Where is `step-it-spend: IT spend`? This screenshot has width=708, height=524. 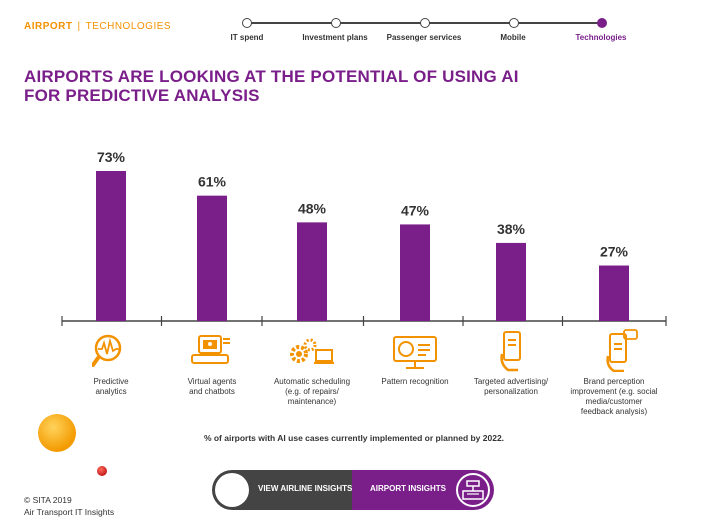 step-it-spend: IT spend is located at coordinates (247, 37).